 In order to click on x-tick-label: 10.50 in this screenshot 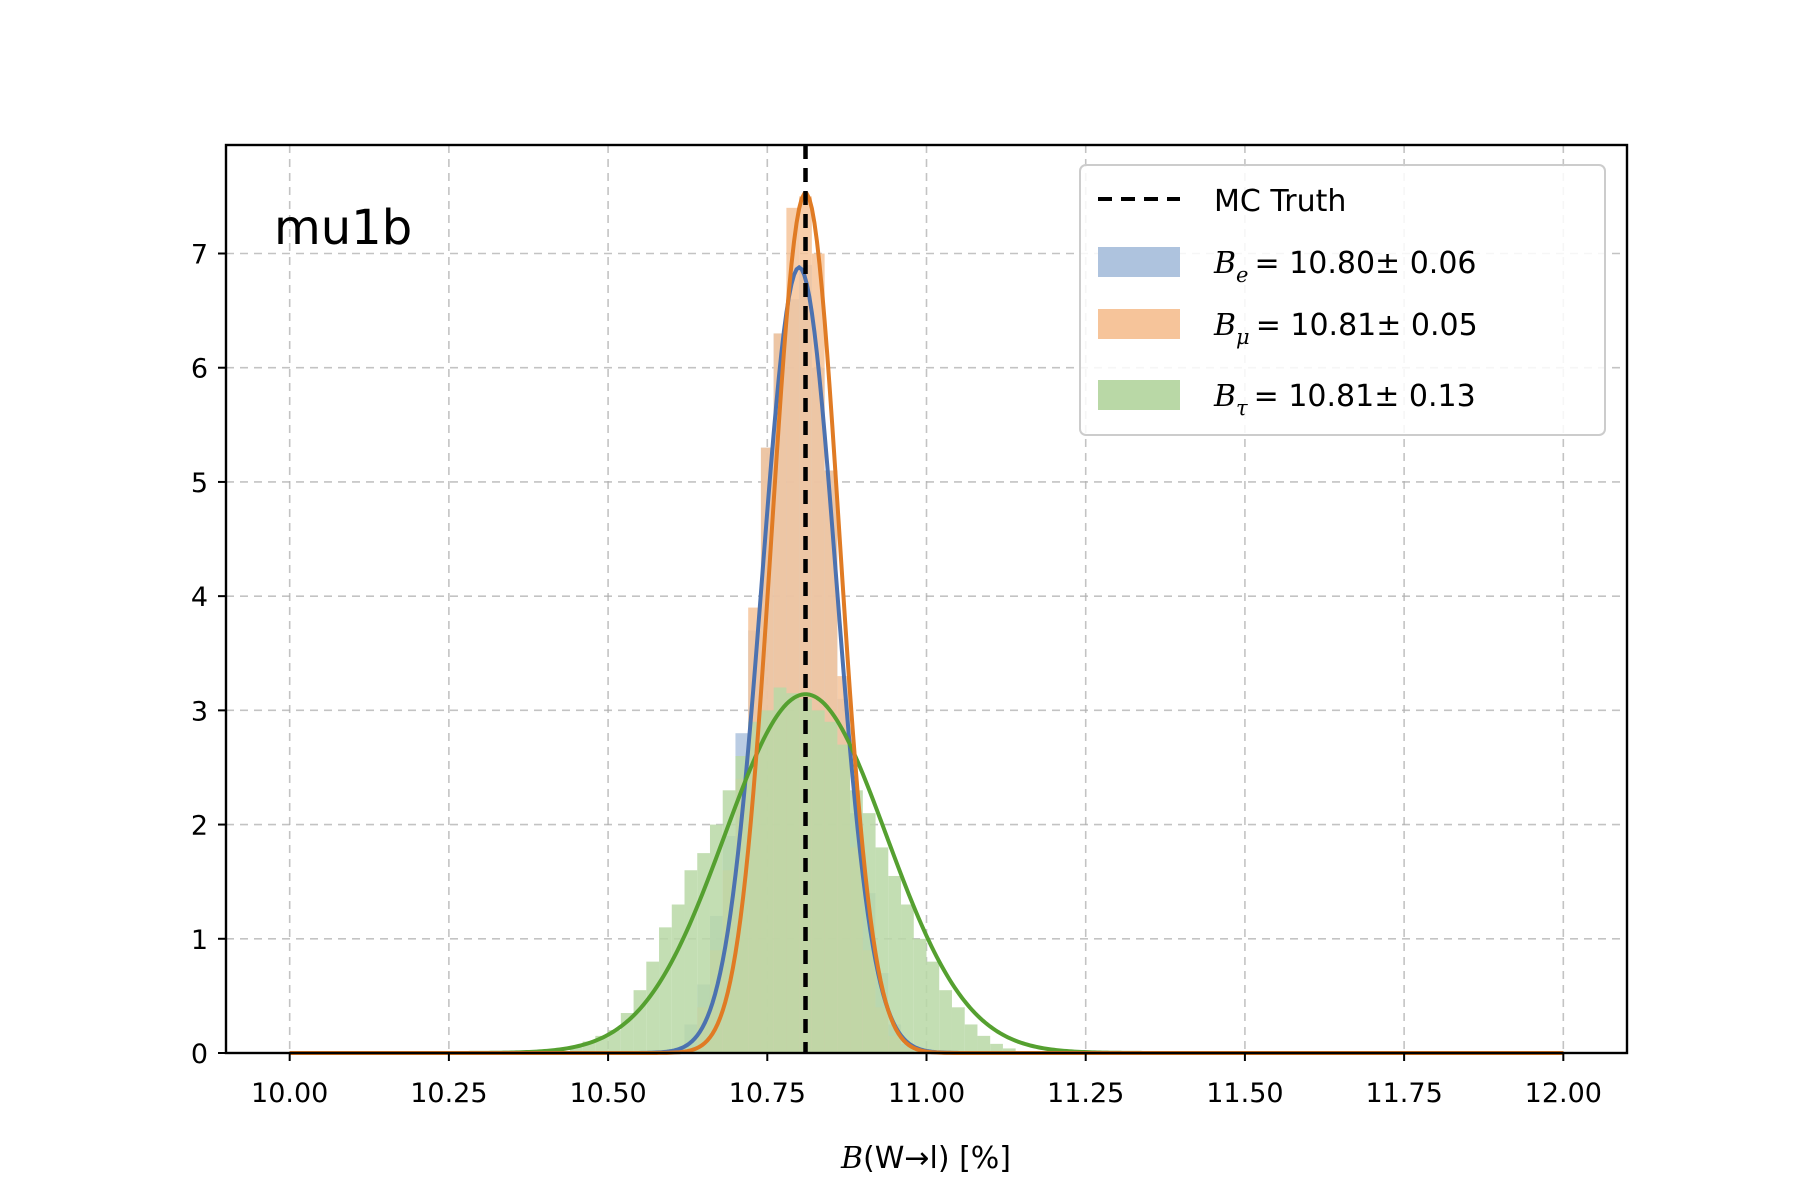, I will do `click(607, 1093)`.